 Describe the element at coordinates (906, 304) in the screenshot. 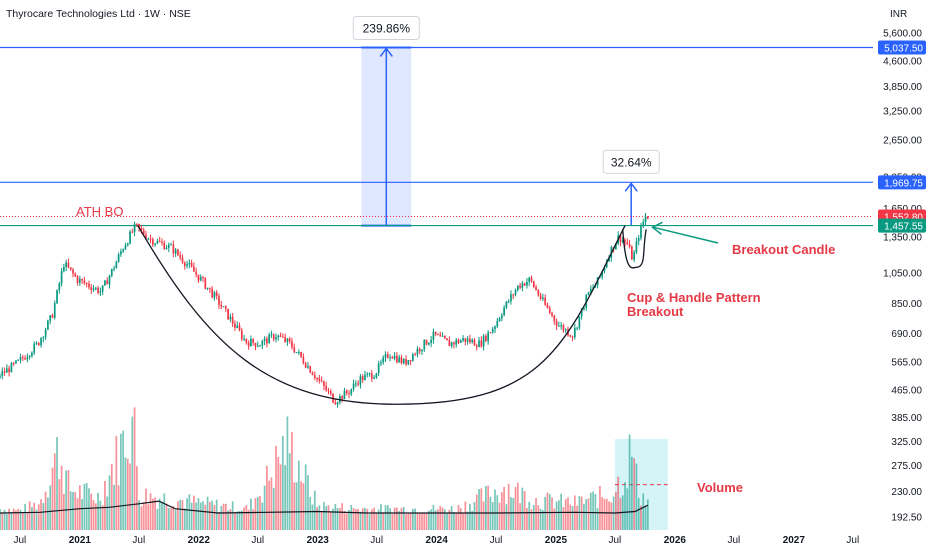

I see `y-tick-label: 850.00` at that location.